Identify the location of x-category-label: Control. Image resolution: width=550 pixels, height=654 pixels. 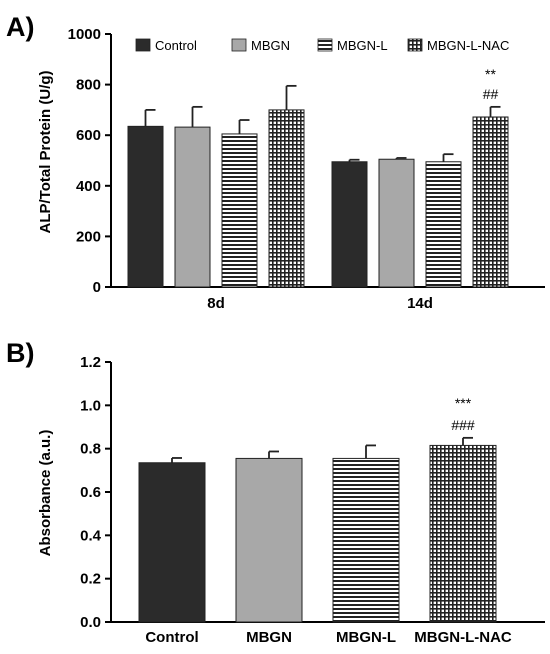
(171, 637).